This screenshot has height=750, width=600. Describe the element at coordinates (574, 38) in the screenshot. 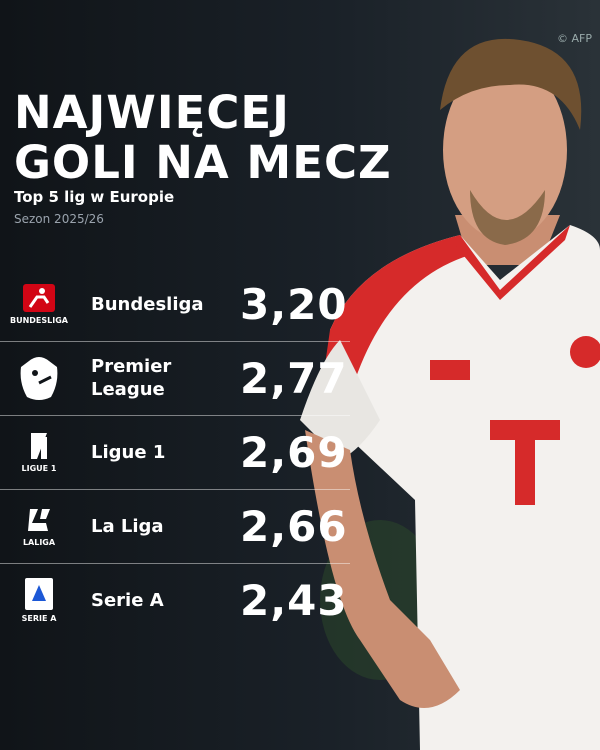

I see `photo-credit: © AFP` at that location.